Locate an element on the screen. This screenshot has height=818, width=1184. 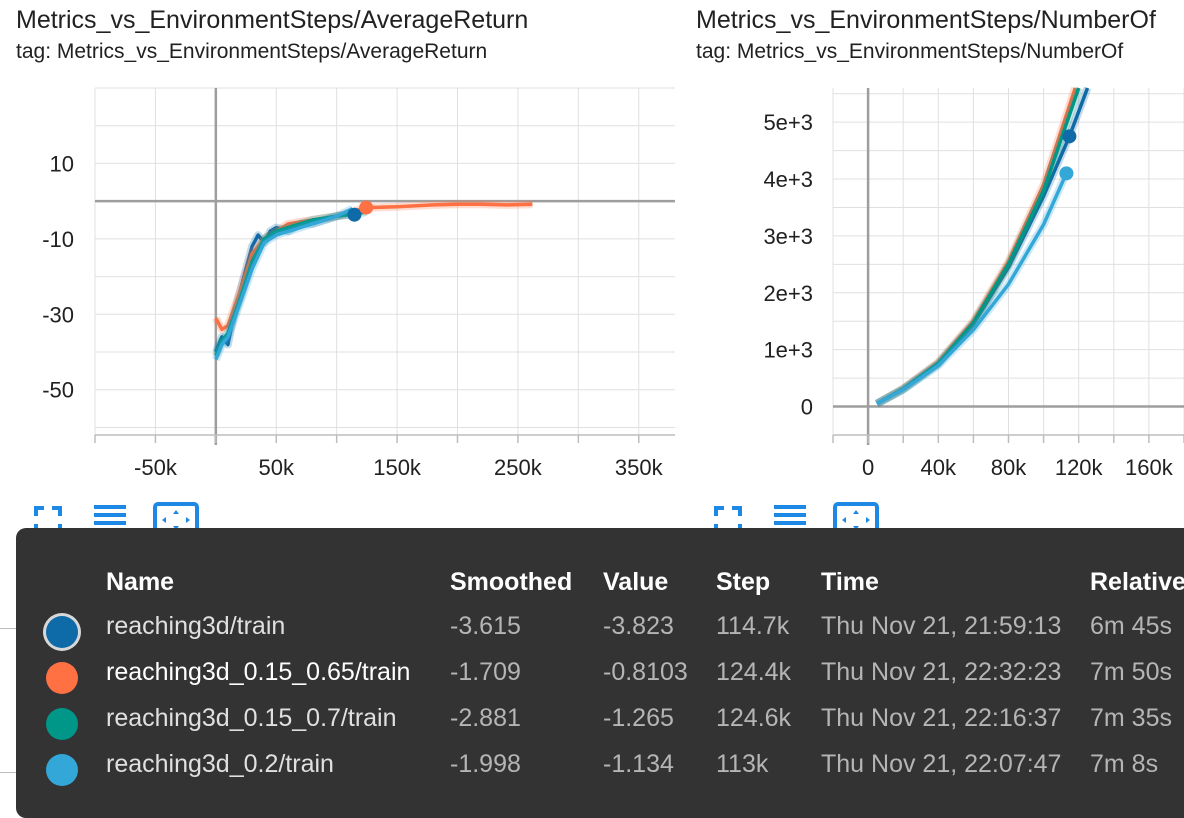
x-tick-label: 80k is located at coordinates (1009, 467).